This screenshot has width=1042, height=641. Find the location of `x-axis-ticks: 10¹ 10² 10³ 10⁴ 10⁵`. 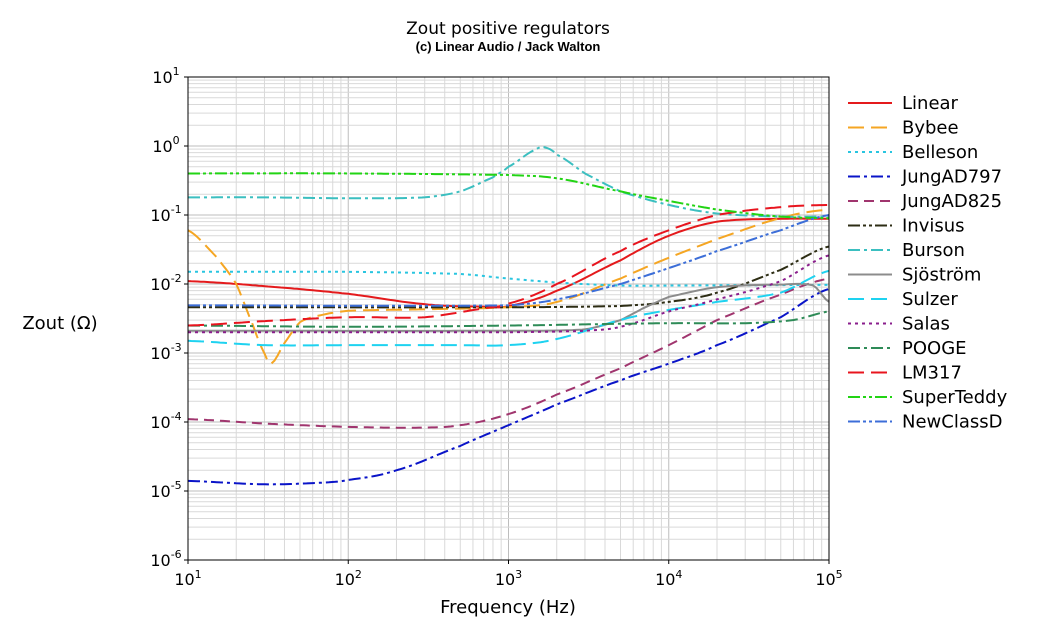

x-axis-ticks: 10¹ 10² 10³ 10⁴ 10⁵ is located at coordinates (508, 574).